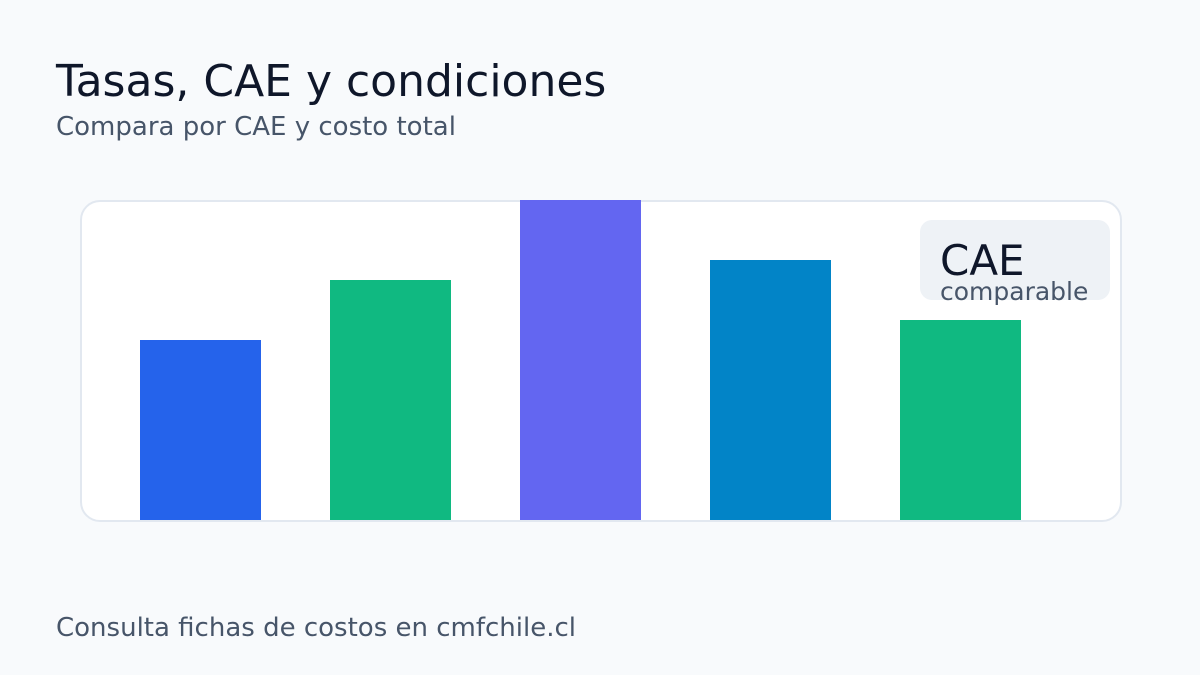 Image resolution: width=1200 pixels, height=675 pixels. What do you see at coordinates (256, 127) in the screenshot?
I see `page-subtitle: Compara por CAE y costo total` at bounding box center [256, 127].